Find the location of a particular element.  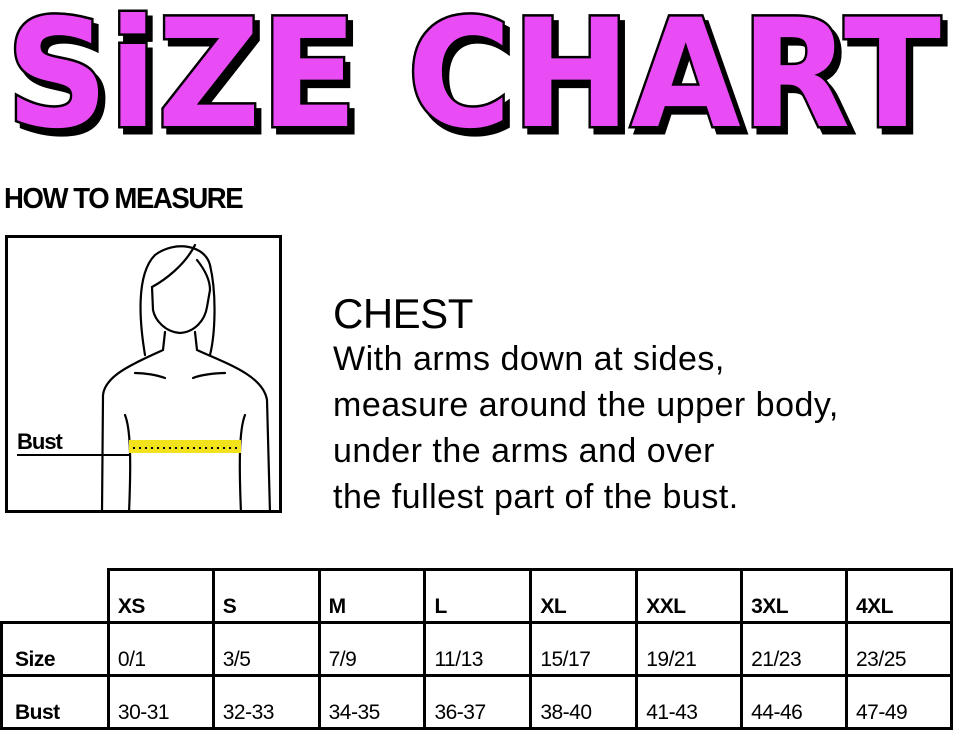

column-header: L is located at coordinates (478, 596).